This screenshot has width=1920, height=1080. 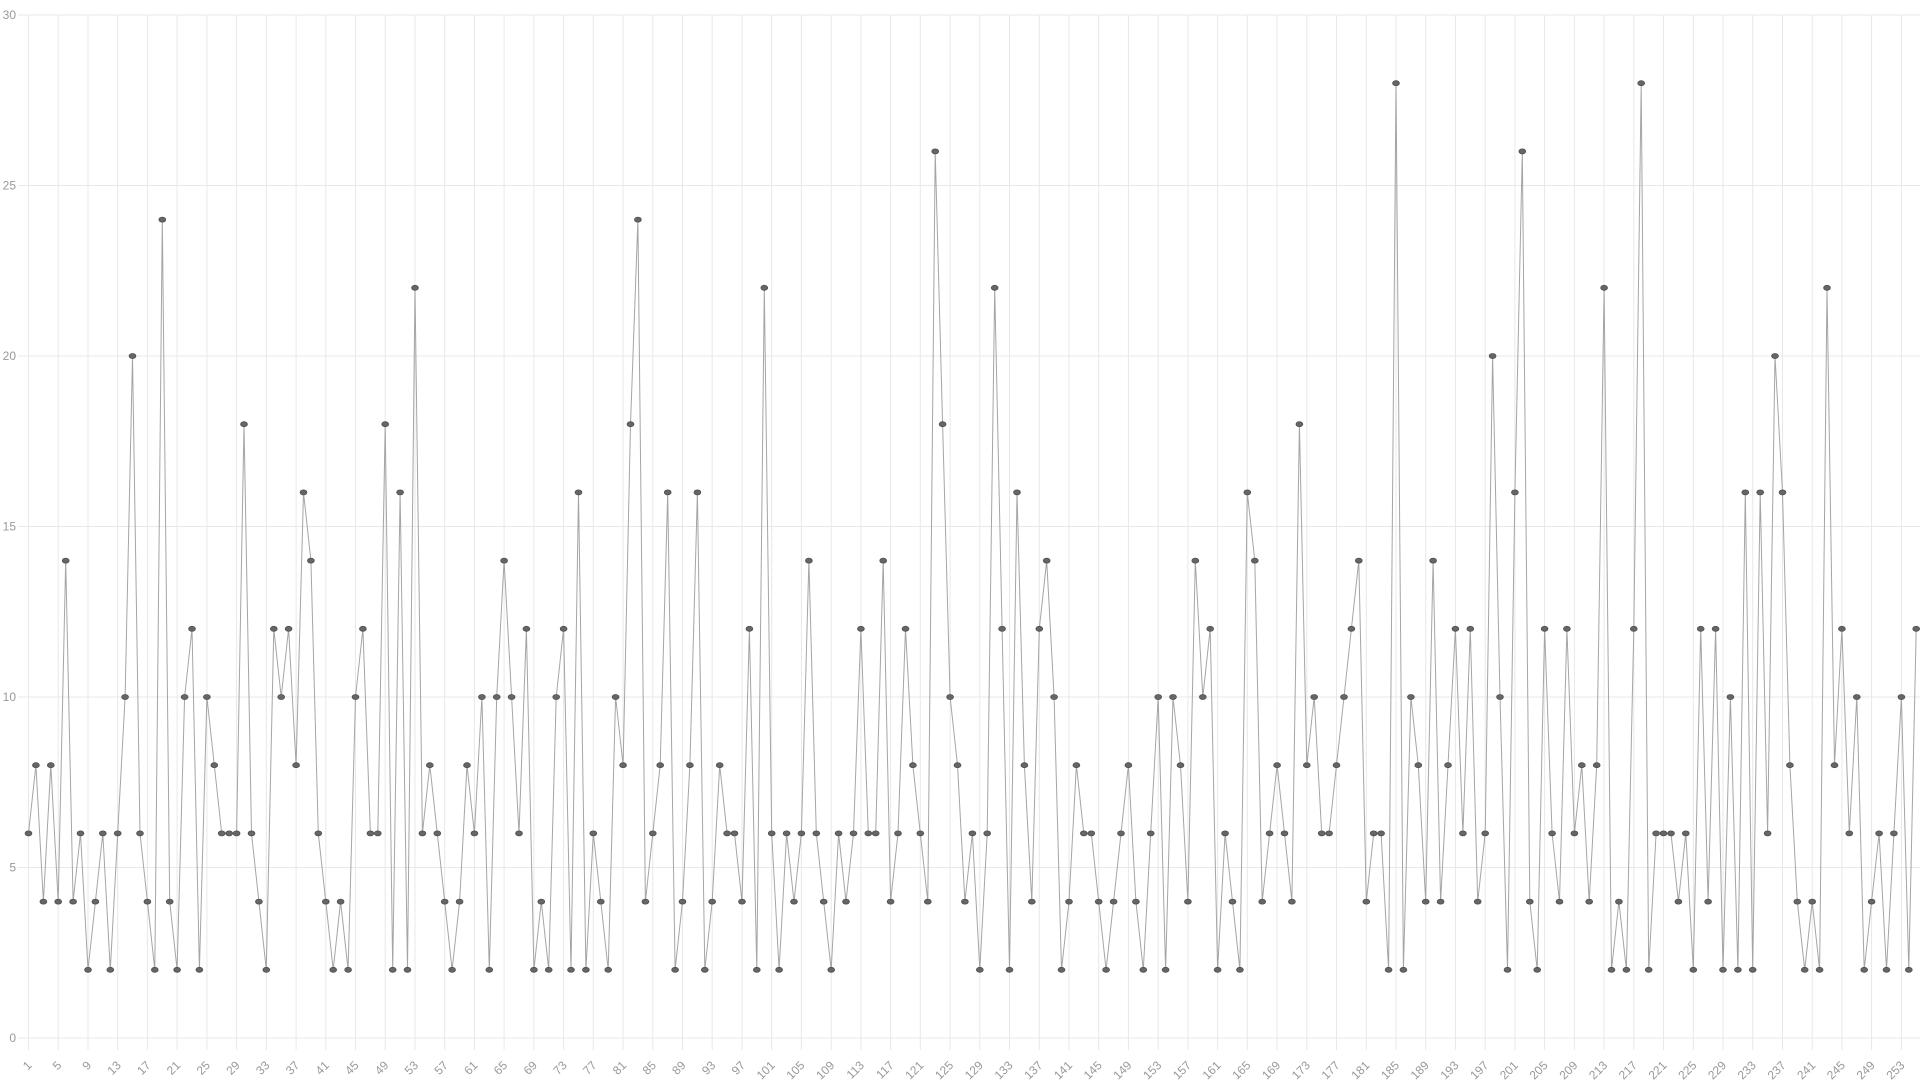 I want to click on x-tick-label: 1, so click(x=27, y=1065).